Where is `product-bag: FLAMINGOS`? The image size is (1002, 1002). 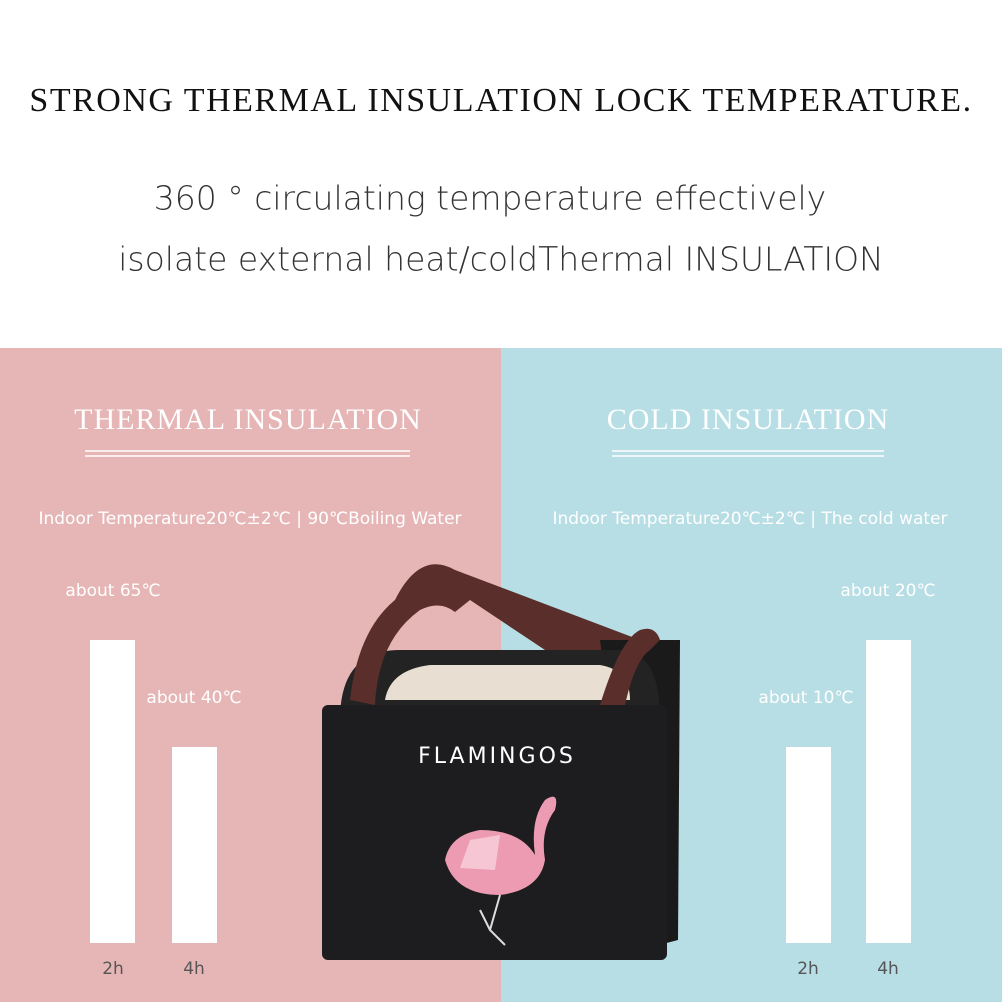
product-bag: FLAMINGOS is located at coordinates (501, 762).